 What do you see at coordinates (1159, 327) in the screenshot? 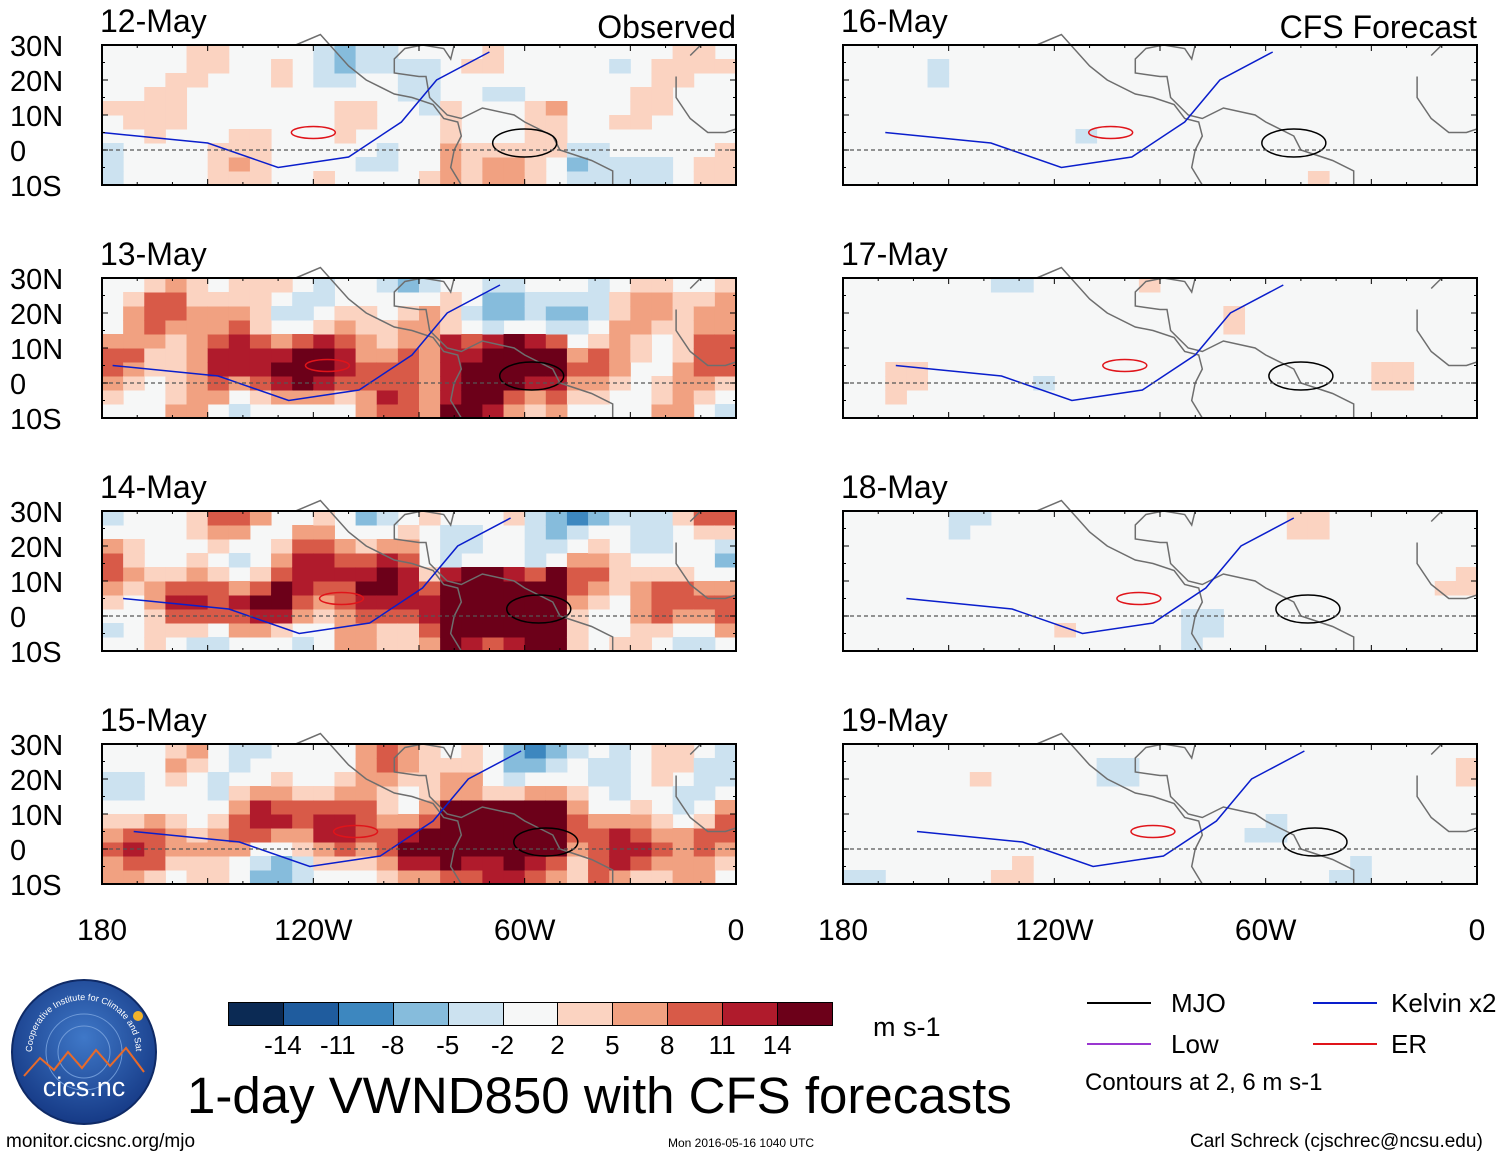
I see `panel-17-May: 17-May` at bounding box center [1159, 327].